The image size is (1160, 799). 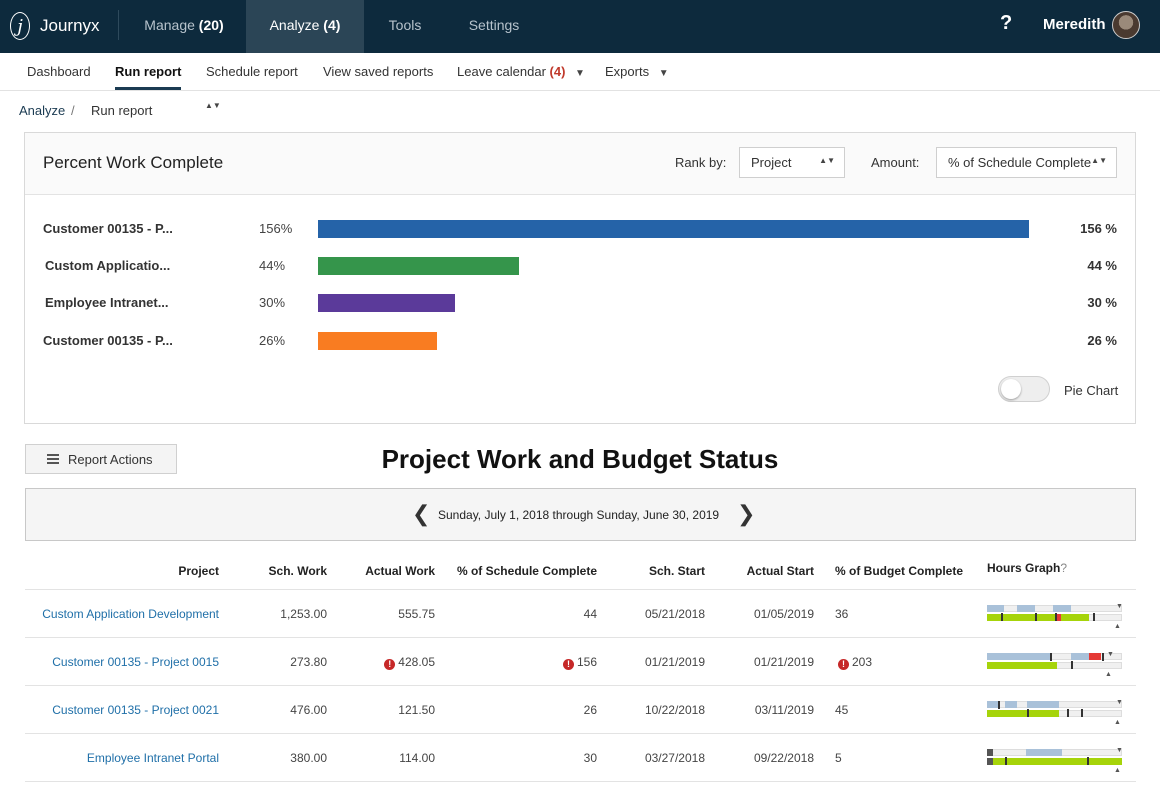 I want to click on subnav-schedule-report: Schedule report, so click(x=252, y=71).